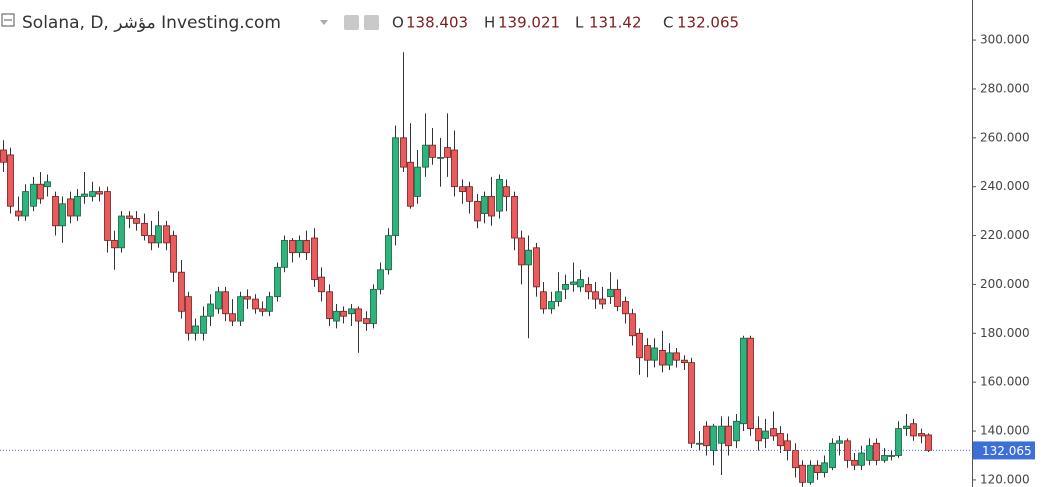 Image resolution: width=1042 pixels, height=487 pixels. What do you see at coordinates (324, 22) in the screenshot?
I see `dropdown-arrow` at bounding box center [324, 22].